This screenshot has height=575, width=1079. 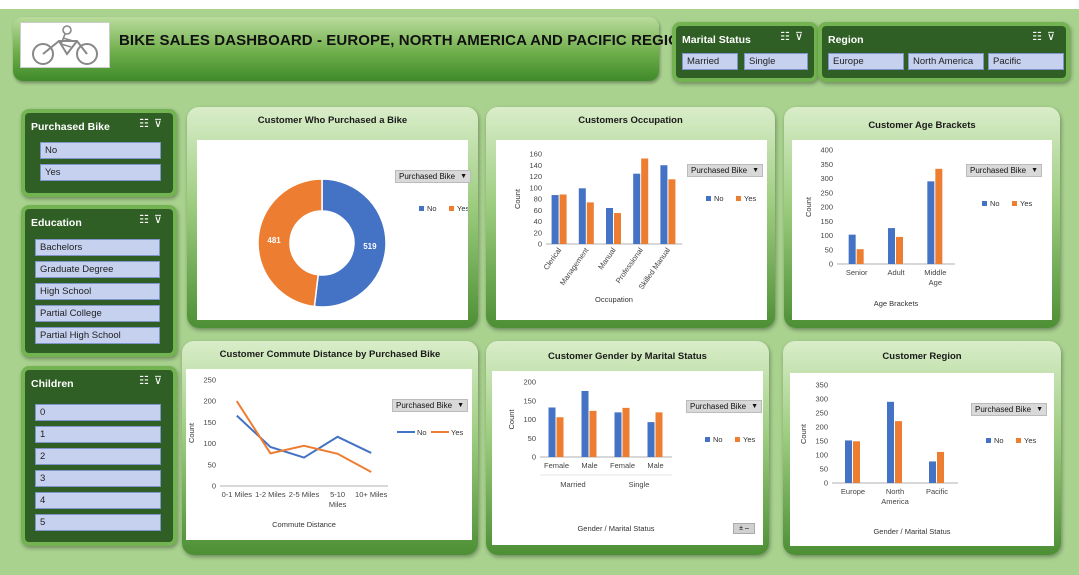 I want to click on slicer-item-europe: Europe, so click(x=866, y=61).